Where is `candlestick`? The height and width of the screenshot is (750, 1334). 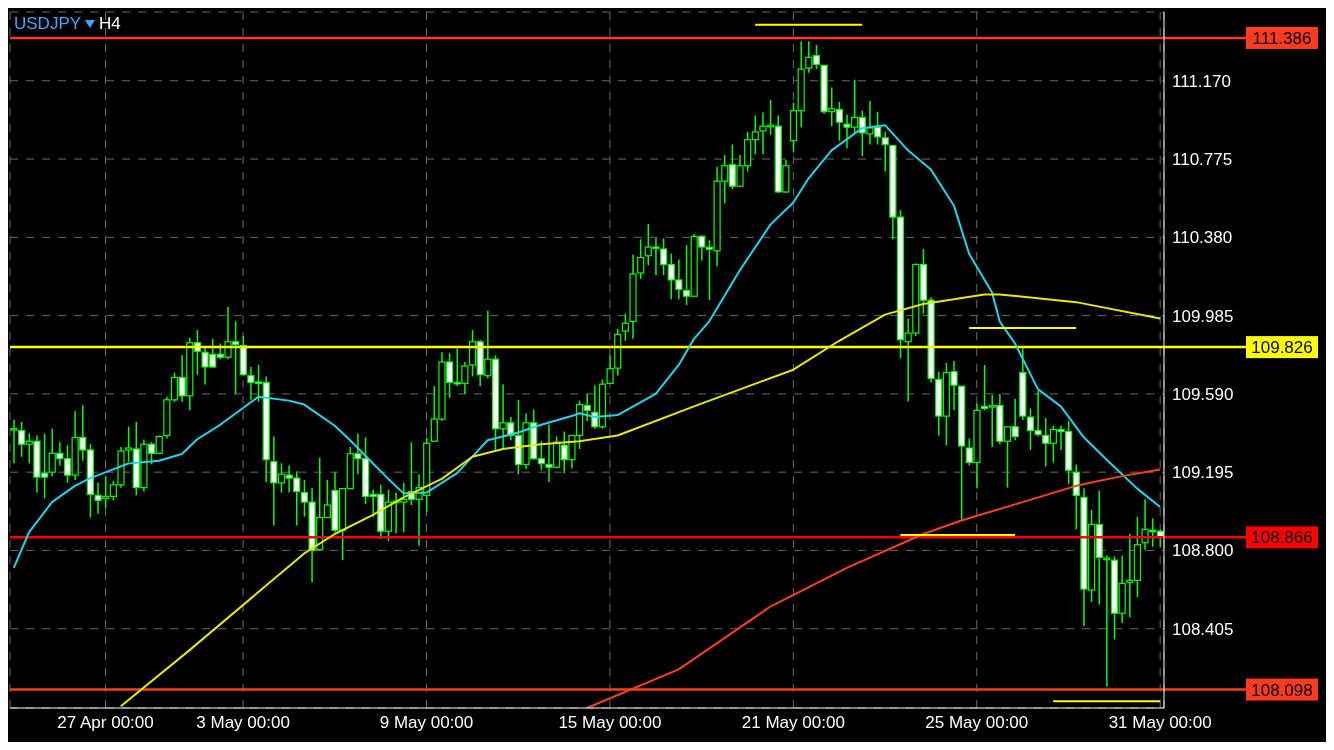 candlestick is located at coordinates (625, 327).